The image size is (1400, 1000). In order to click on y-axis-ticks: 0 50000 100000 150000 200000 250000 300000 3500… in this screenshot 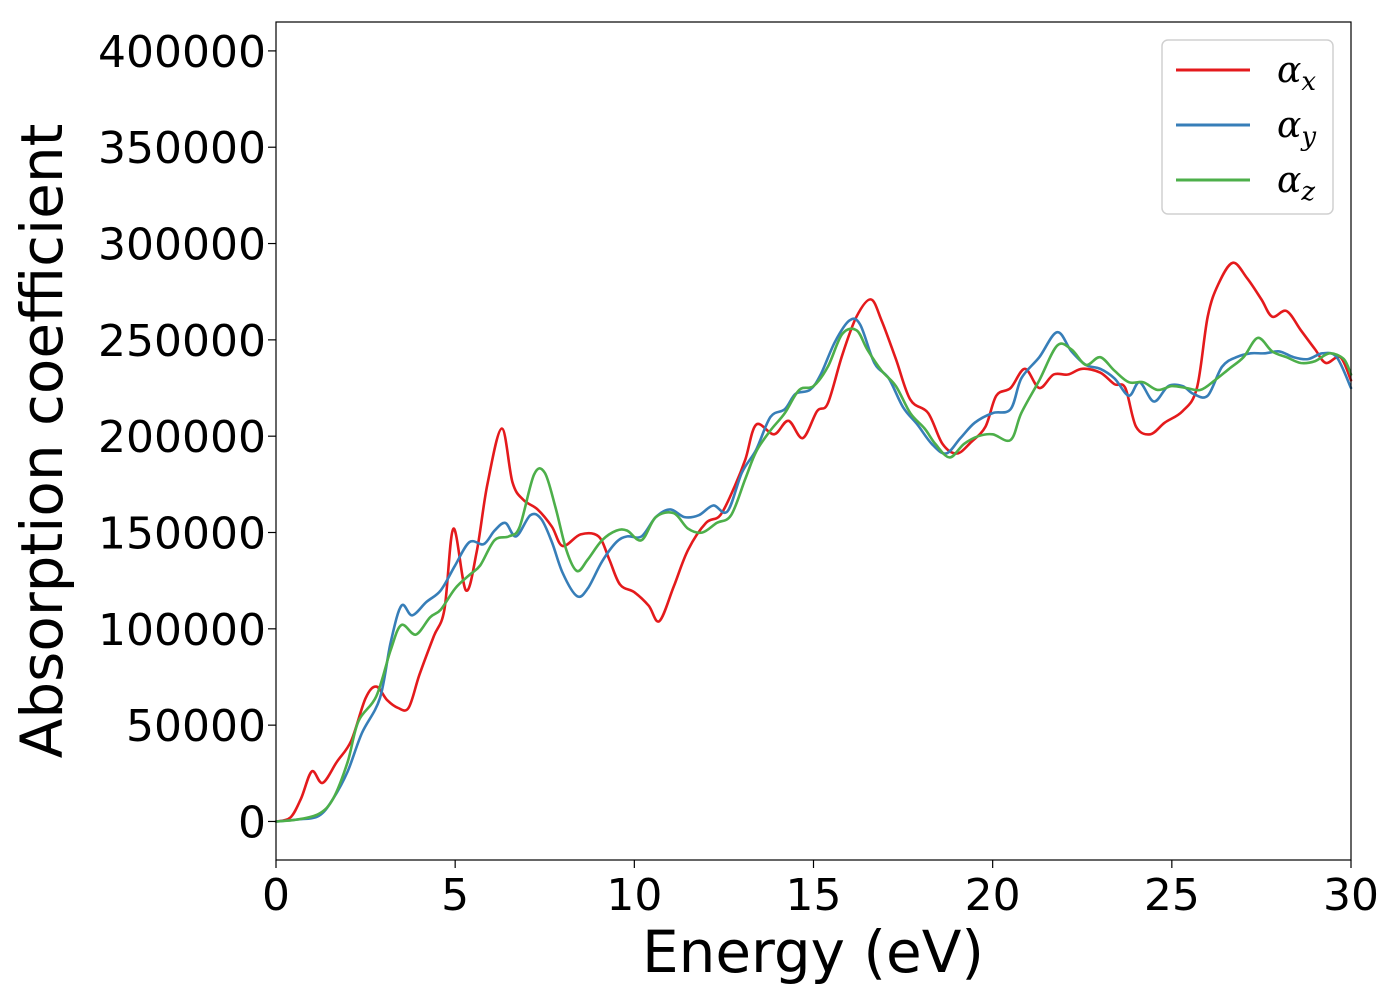, I will do `click(187, 437)`.